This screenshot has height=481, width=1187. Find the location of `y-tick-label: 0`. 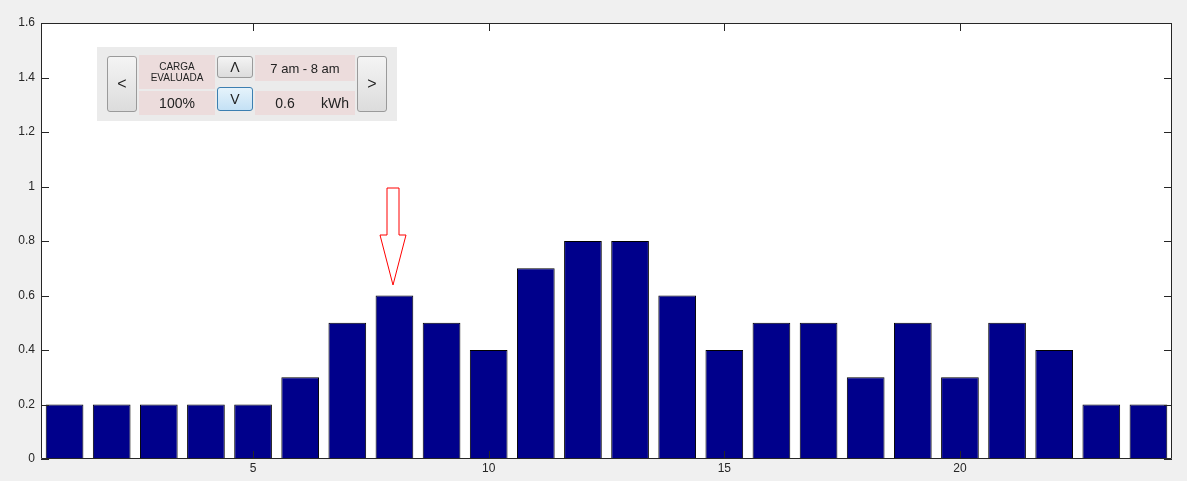

y-tick-label: 0 is located at coordinates (32, 458).